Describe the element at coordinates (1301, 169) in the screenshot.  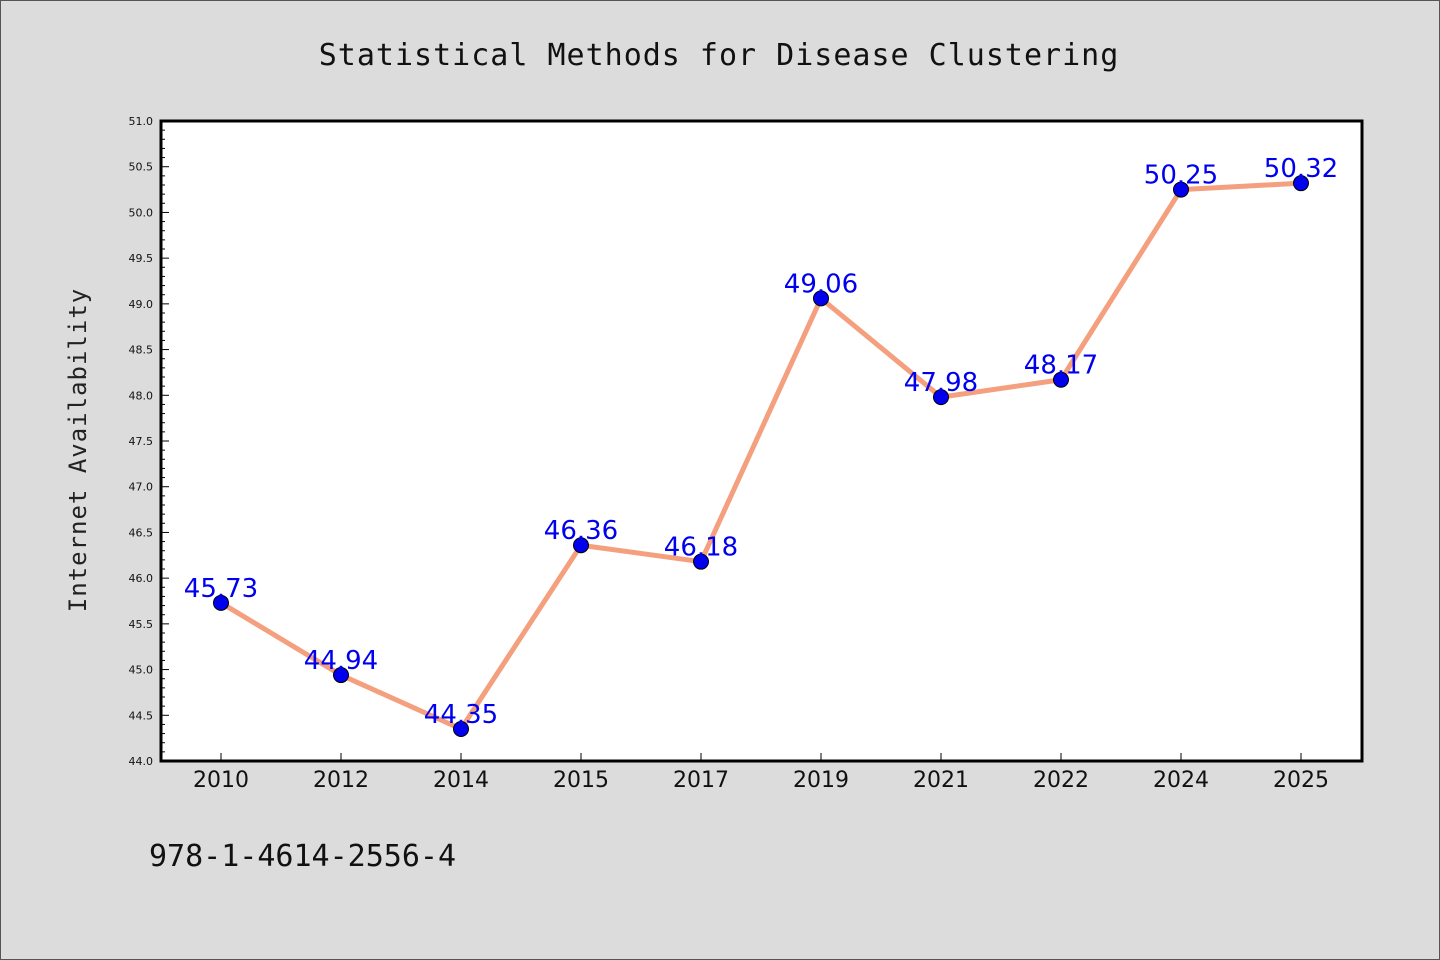
I see `data-label: 50.32` at that location.